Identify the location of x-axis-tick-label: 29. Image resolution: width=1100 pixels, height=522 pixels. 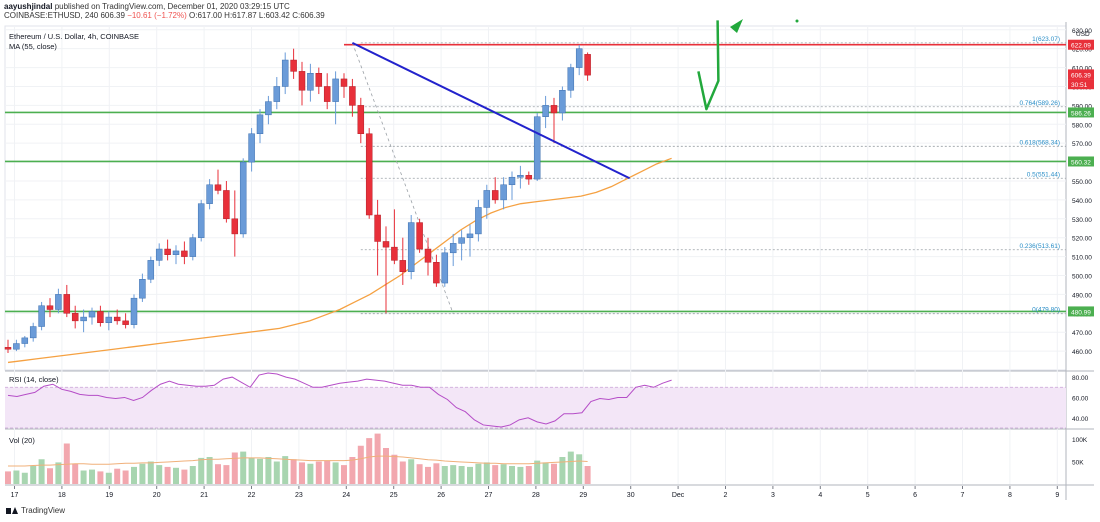
(583, 495).